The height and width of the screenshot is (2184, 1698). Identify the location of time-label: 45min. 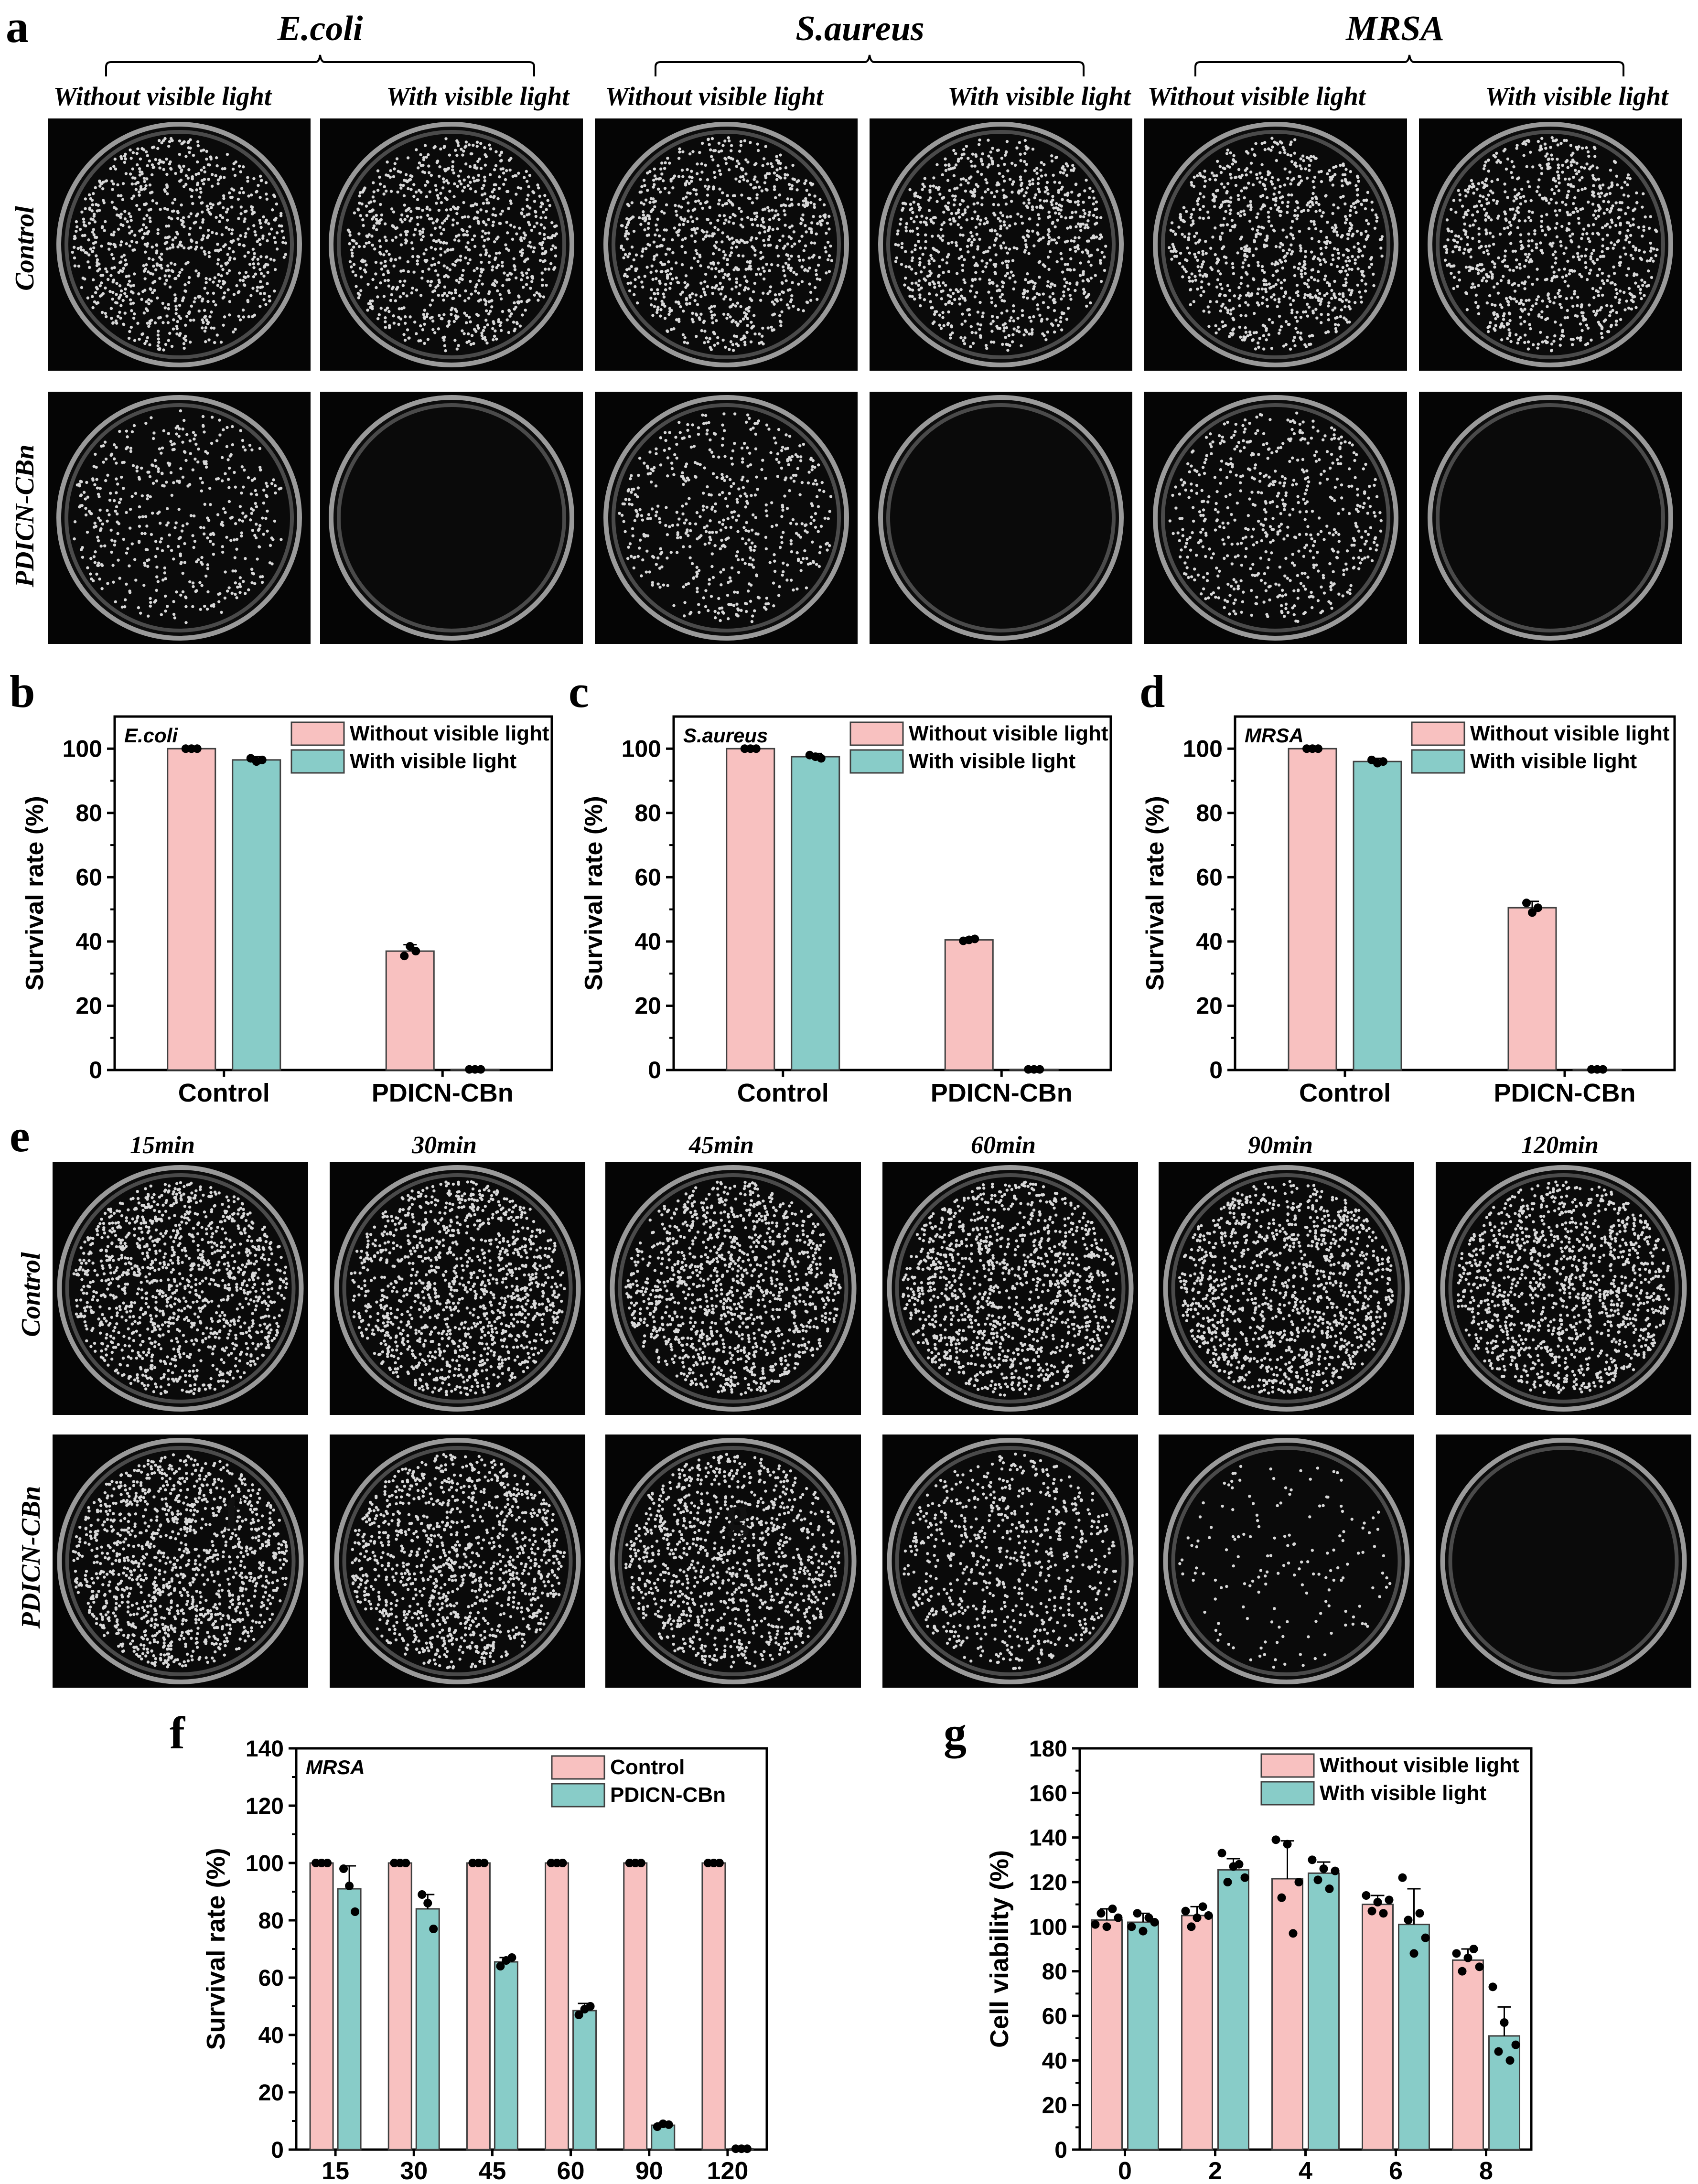
(722, 1145).